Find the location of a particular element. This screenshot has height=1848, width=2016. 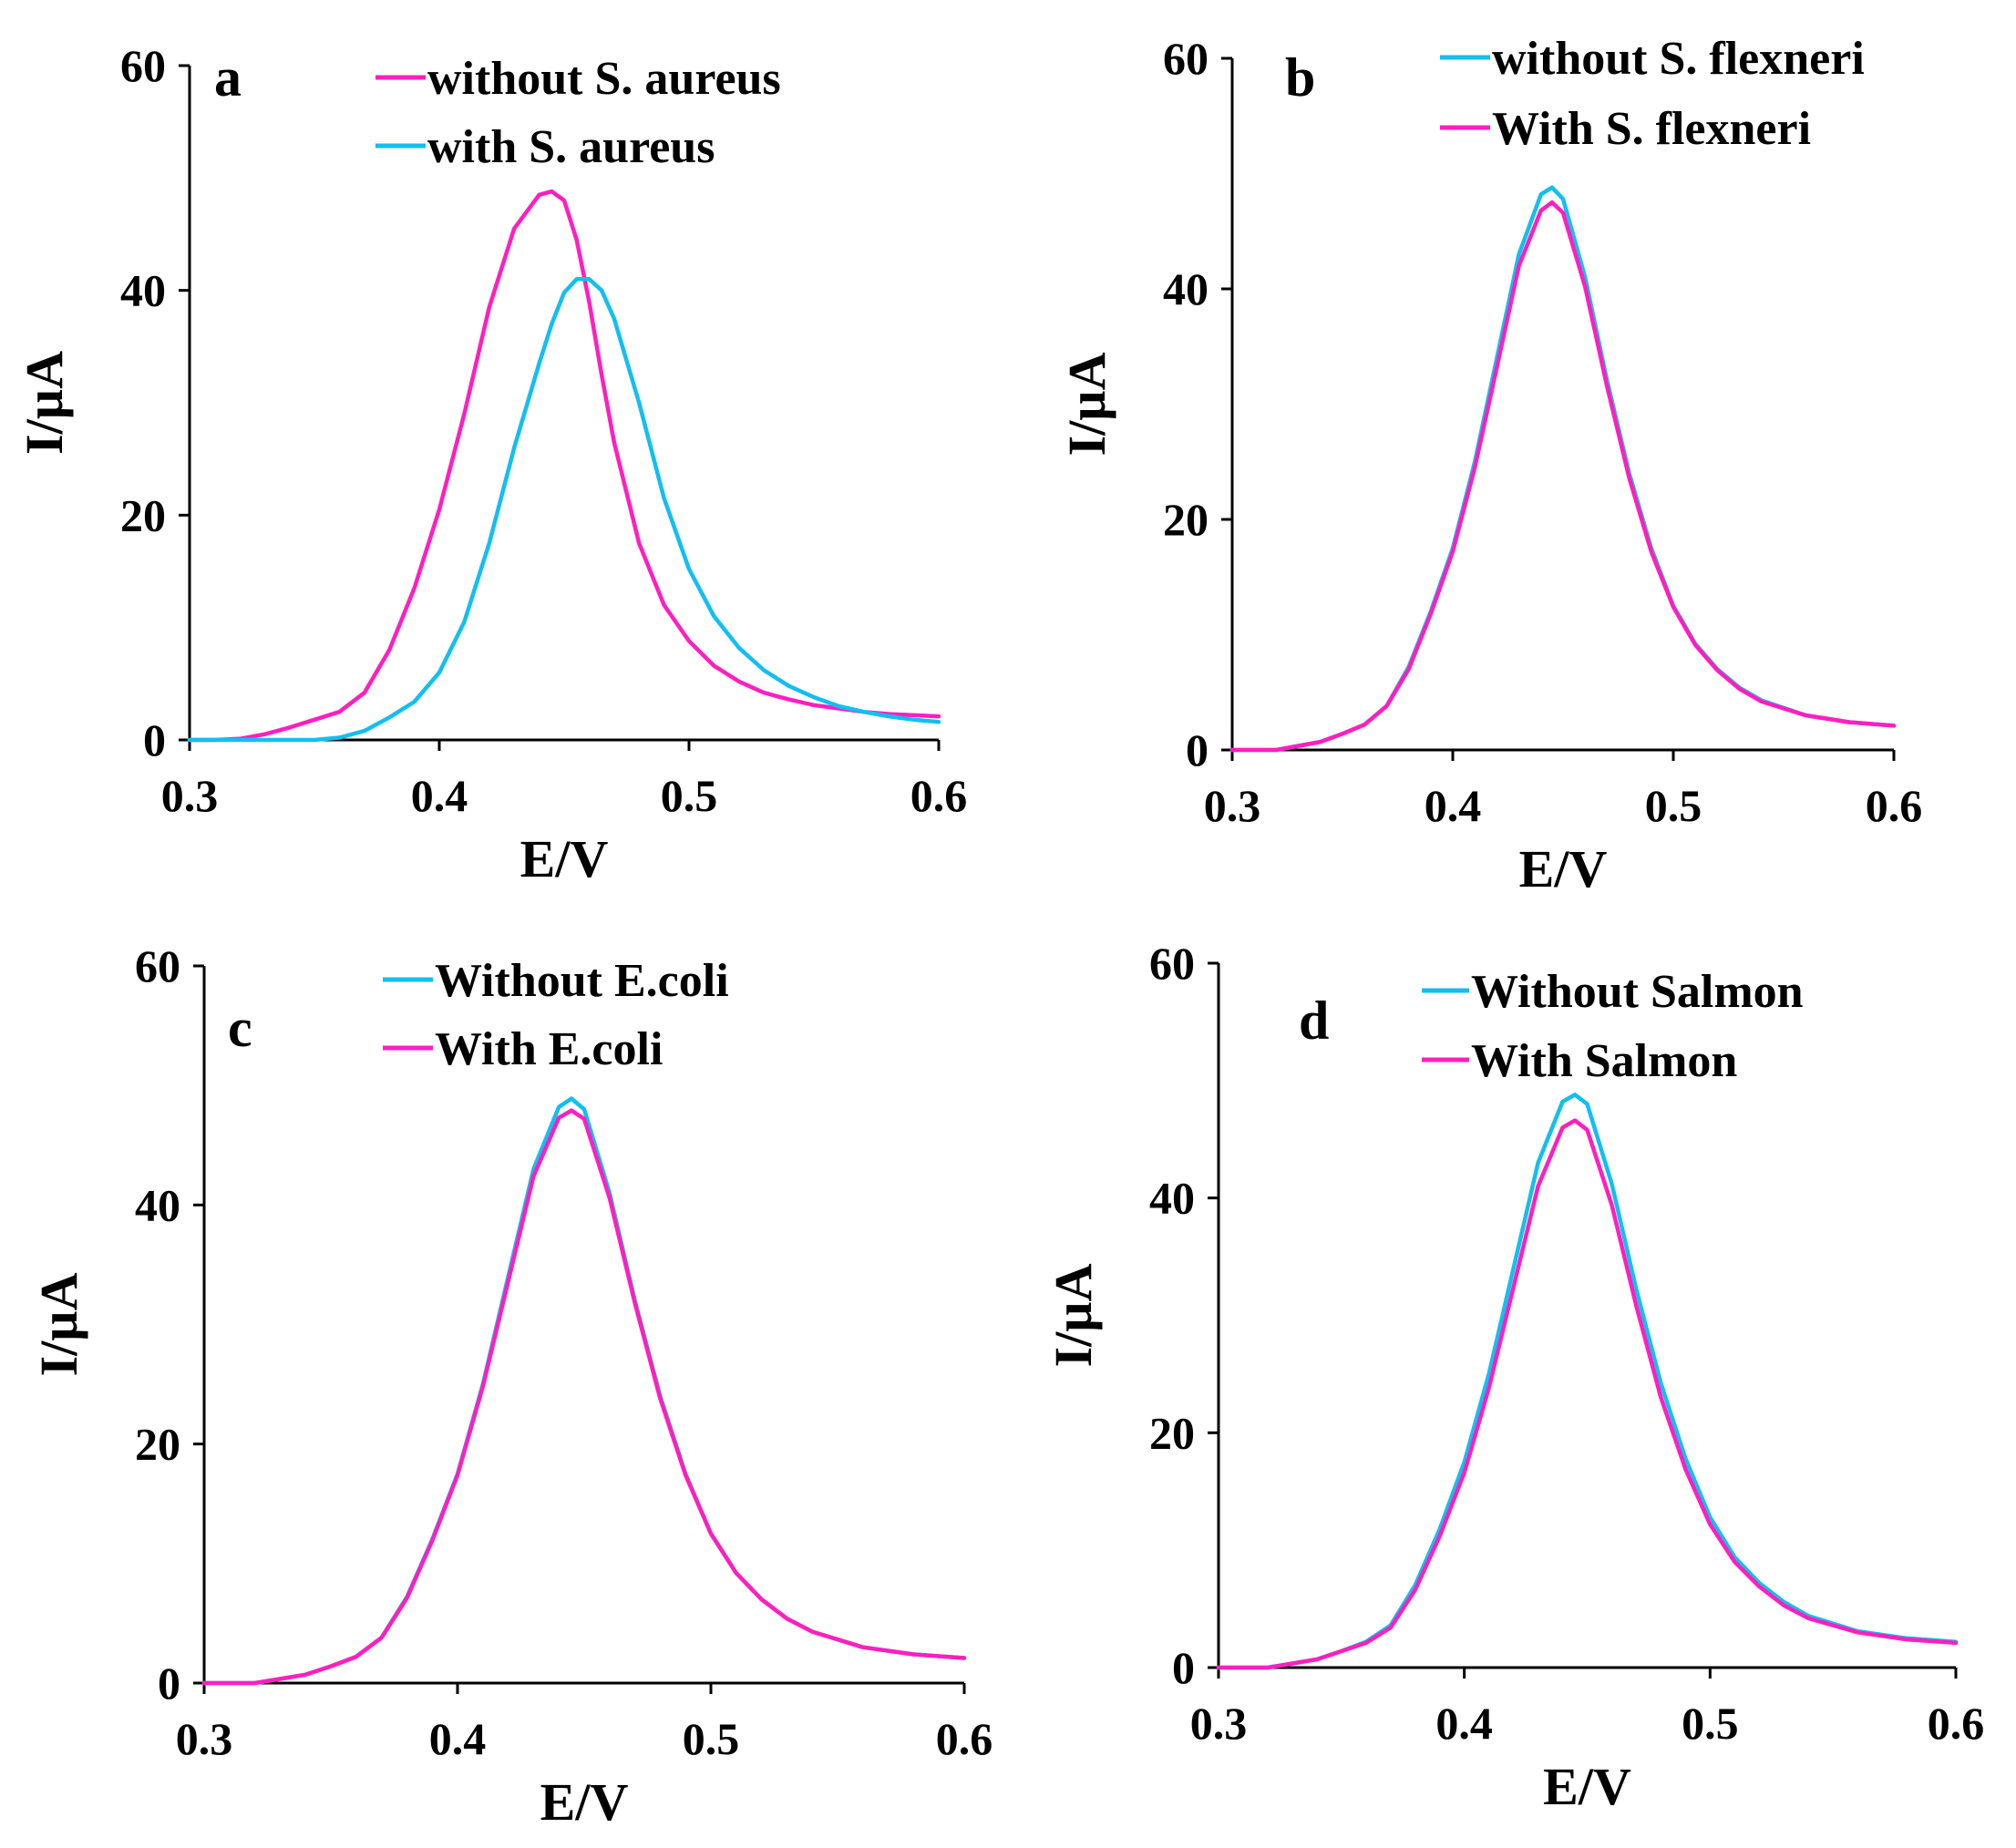

panel-label: a is located at coordinates (228, 77).